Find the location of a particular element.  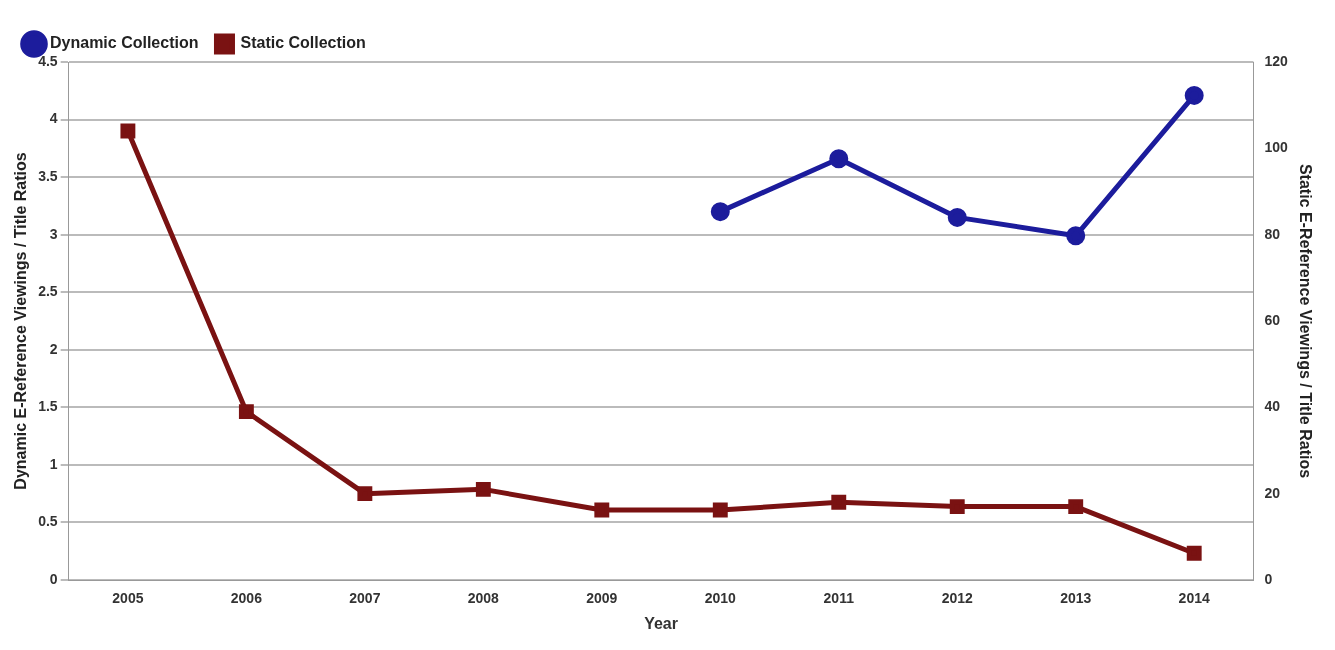

y2-tick-label: 80 is located at coordinates (1272, 233).